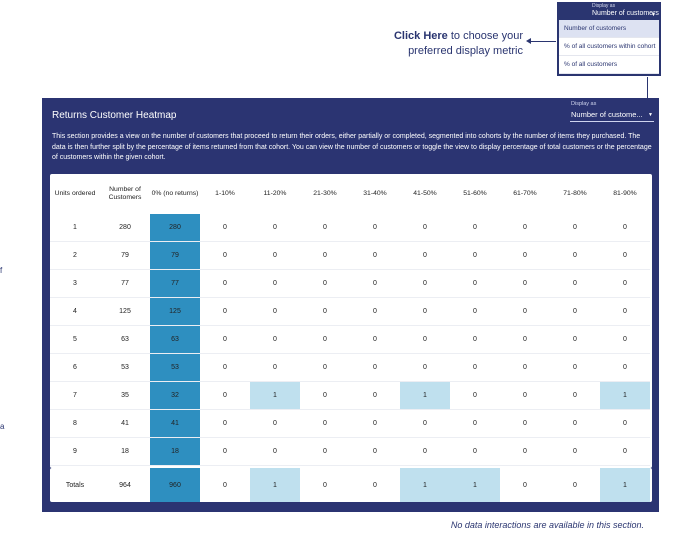 The height and width of the screenshot is (538, 688). I want to click on table-cell: 53, so click(125, 368).